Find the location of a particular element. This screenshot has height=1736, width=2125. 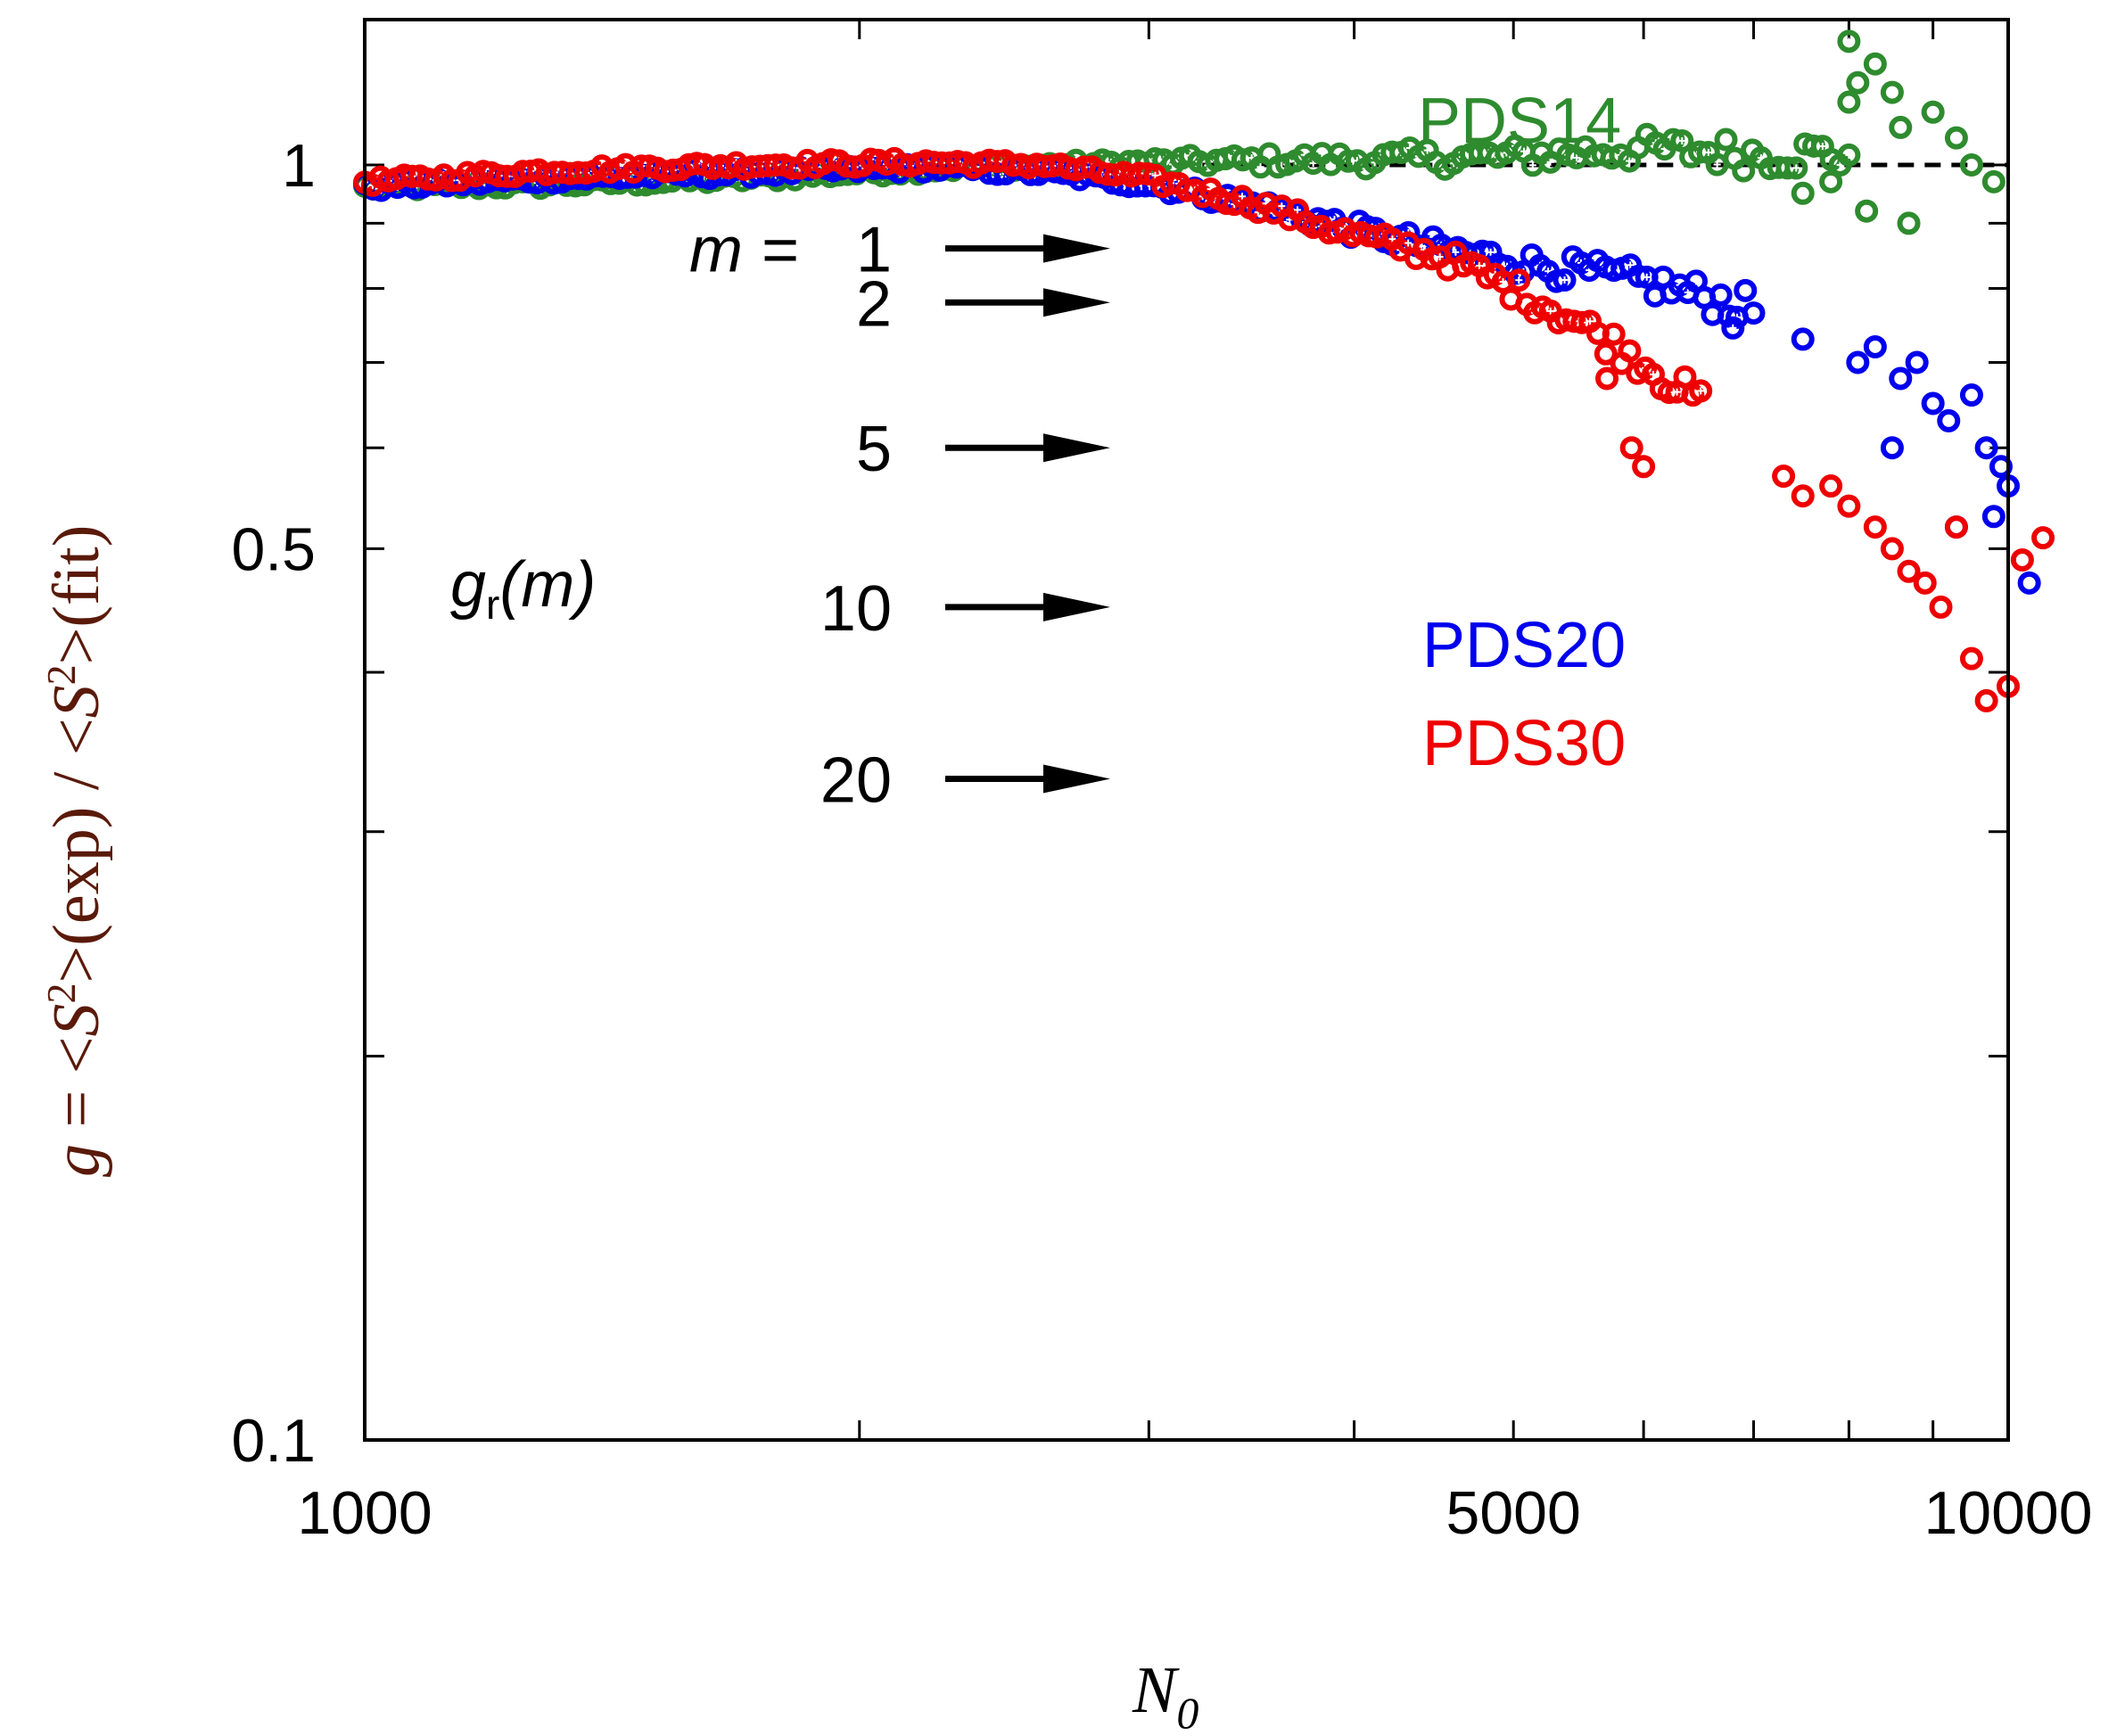

series-label-pds30: PDS30 is located at coordinates (1524, 744).